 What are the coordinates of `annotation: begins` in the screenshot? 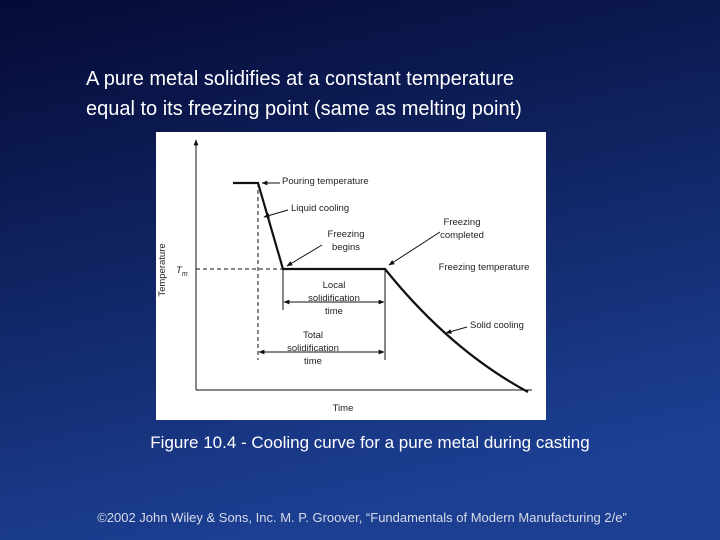 It's located at (346, 247).